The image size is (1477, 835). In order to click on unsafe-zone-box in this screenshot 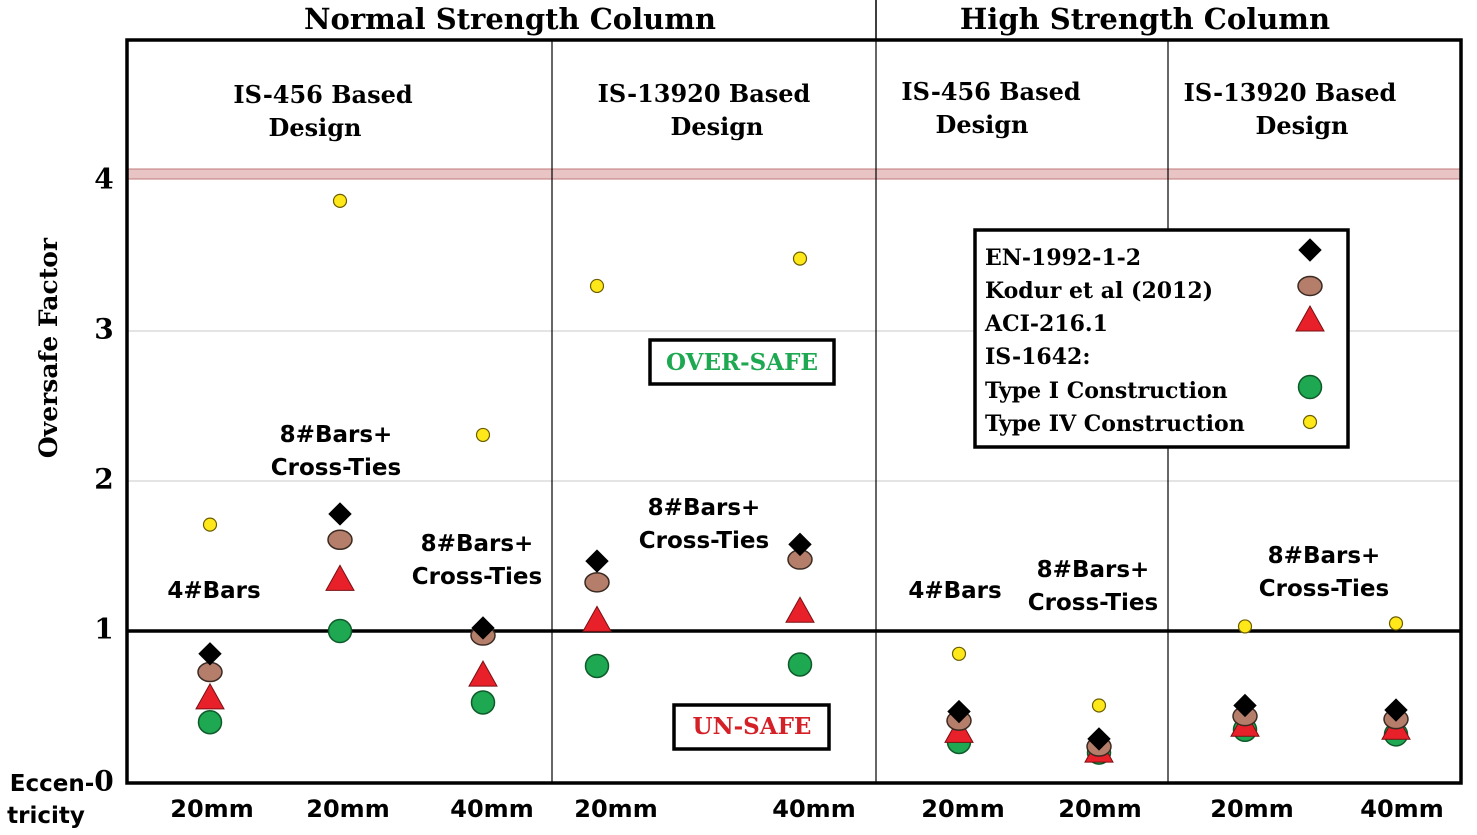, I will do `click(751, 727)`.